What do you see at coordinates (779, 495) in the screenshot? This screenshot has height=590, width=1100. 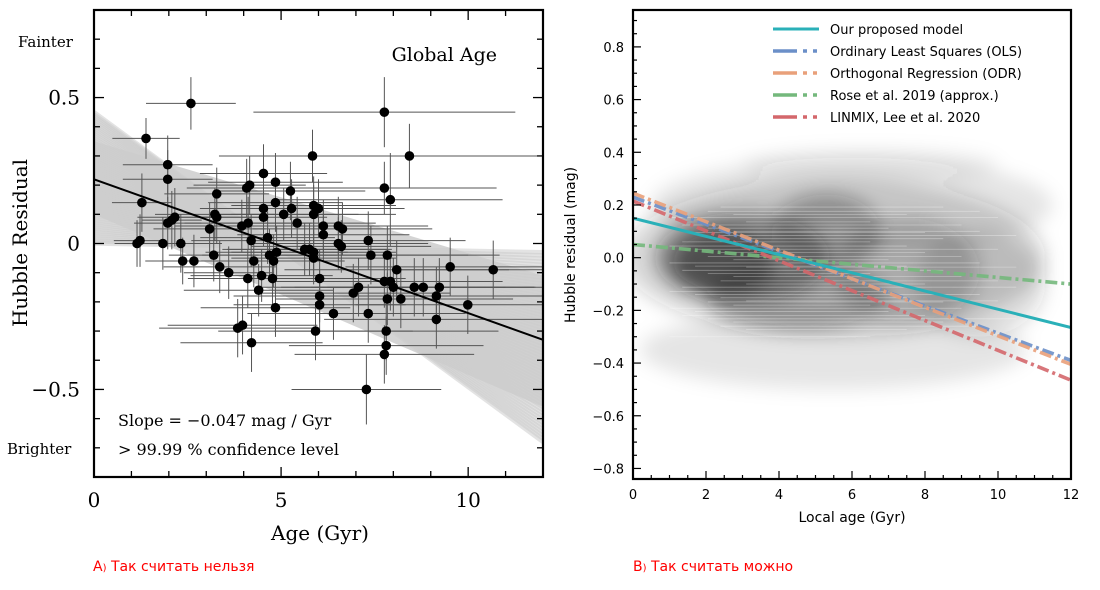 I see `x-tick-label: 4` at bounding box center [779, 495].